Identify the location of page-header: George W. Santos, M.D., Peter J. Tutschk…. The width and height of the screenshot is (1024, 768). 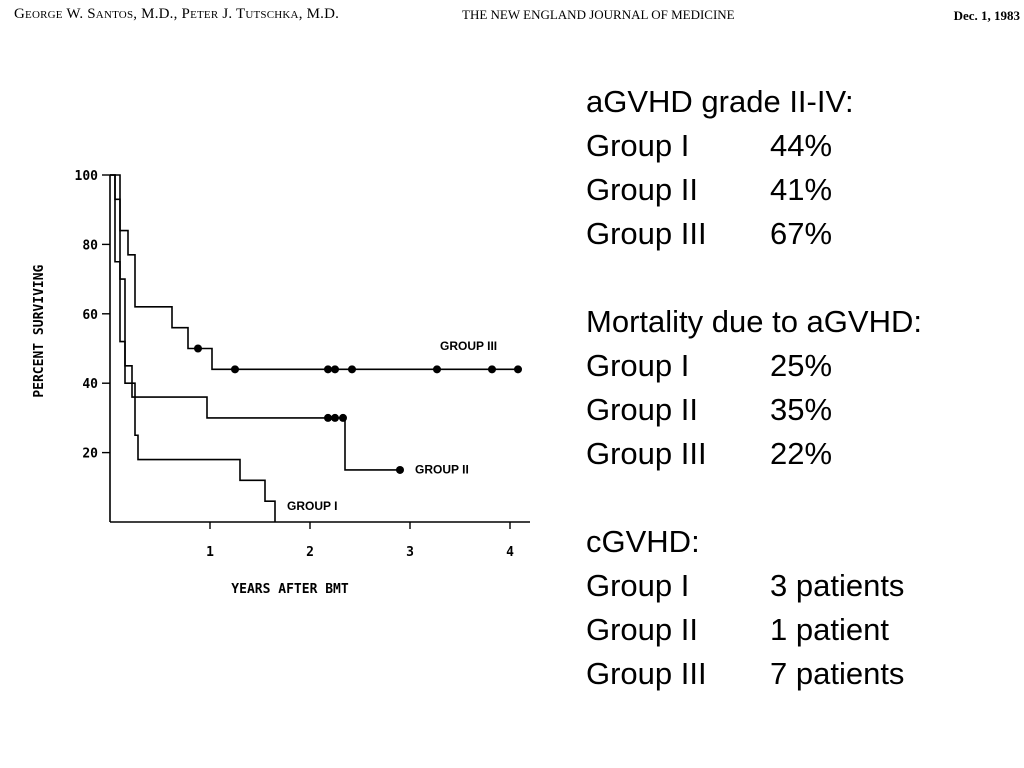
(512, 17).